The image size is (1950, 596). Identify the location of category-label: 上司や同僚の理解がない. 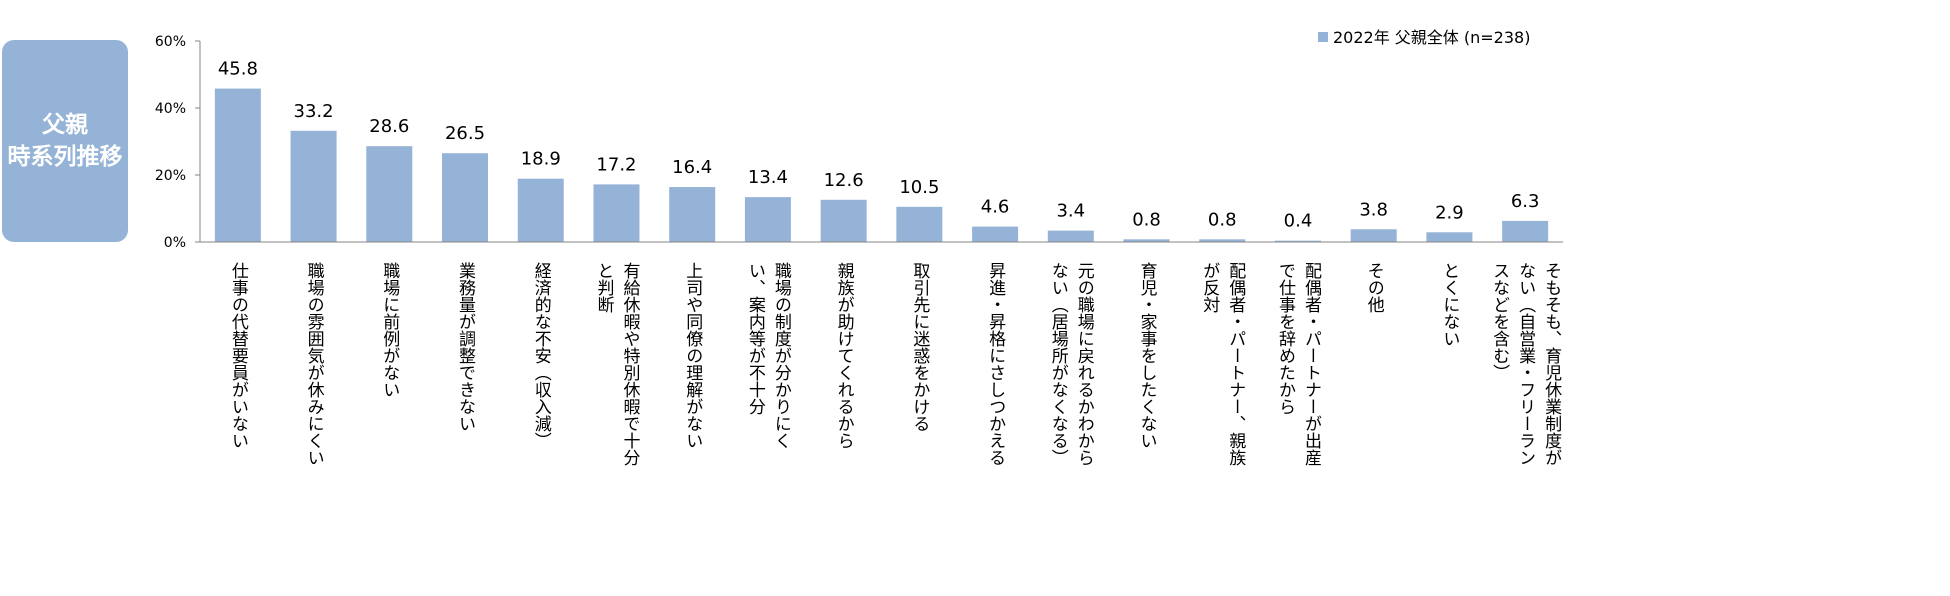
(692, 427).